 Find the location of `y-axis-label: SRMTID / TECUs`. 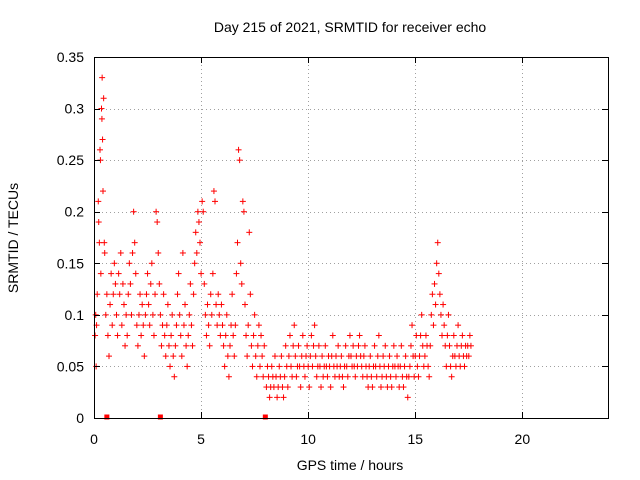

y-axis-label: SRMTID / TECUs is located at coordinates (13, 238).